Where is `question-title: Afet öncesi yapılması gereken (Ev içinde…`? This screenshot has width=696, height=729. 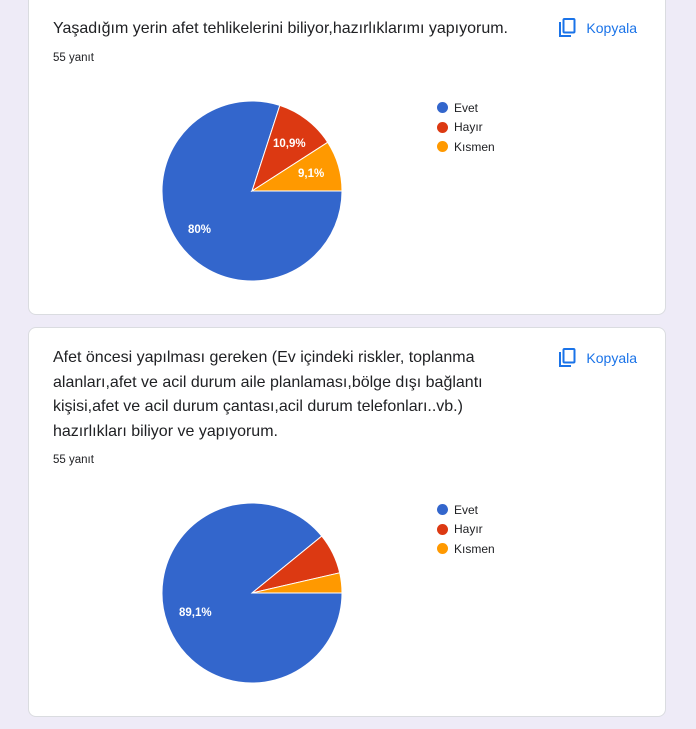
question-title: Afet öncesi yapılması gereken (Ev içinde… is located at coordinates (268, 394).